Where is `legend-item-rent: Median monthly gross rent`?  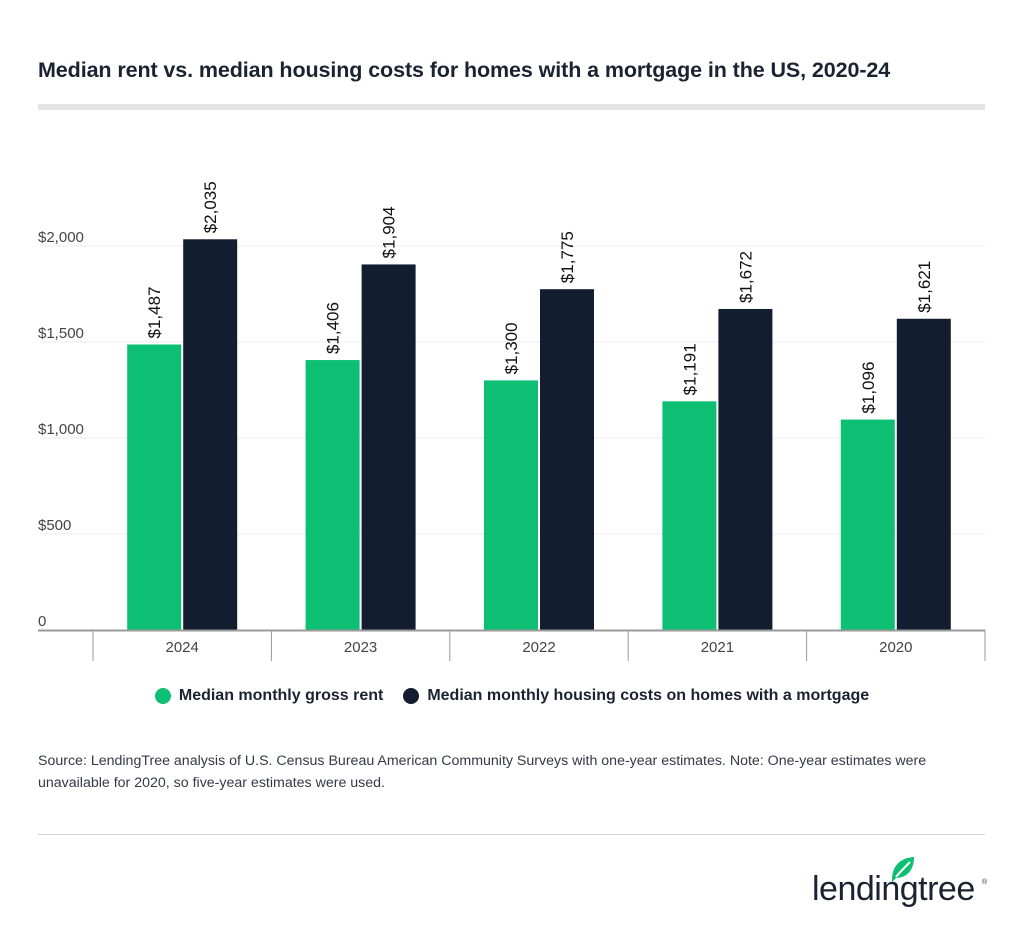 legend-item-rent: Median monthly gross rent is located at coordinates (269, 696).